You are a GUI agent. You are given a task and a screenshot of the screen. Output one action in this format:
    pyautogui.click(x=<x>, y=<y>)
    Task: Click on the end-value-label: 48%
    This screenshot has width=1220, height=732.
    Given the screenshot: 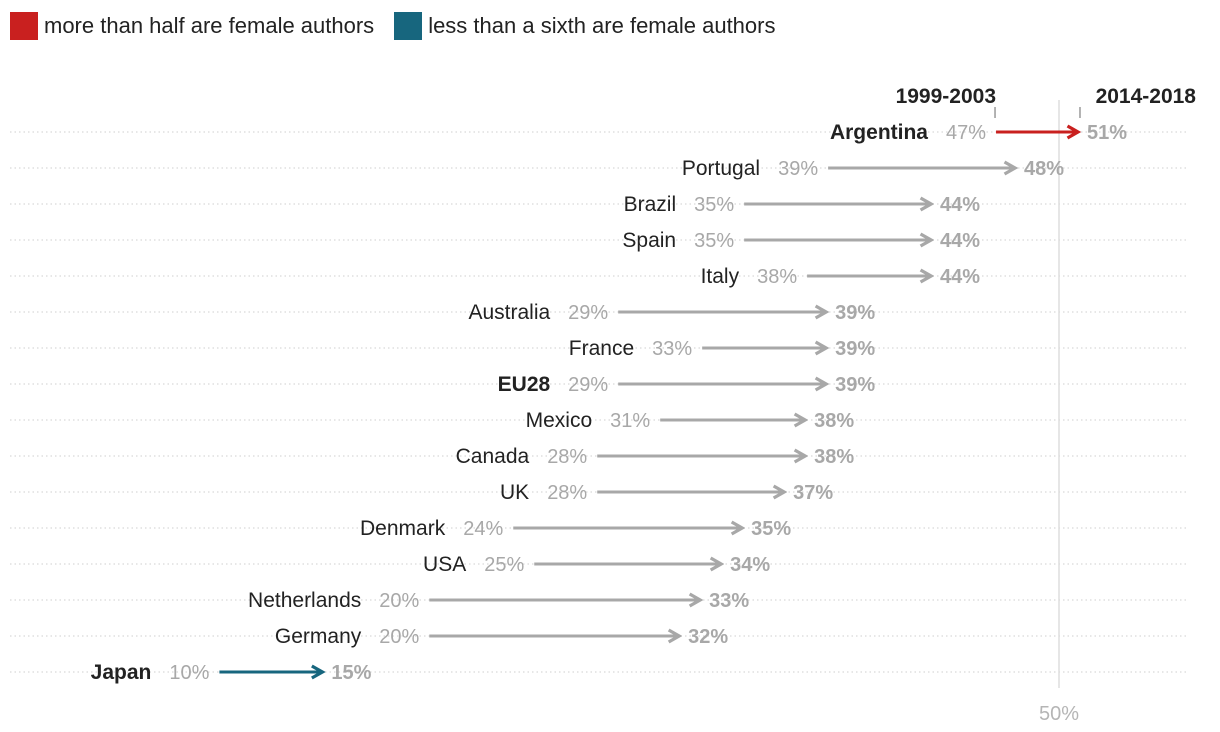 What is the action you would take?
    pyautogui.click(x=1044, y=169)
    